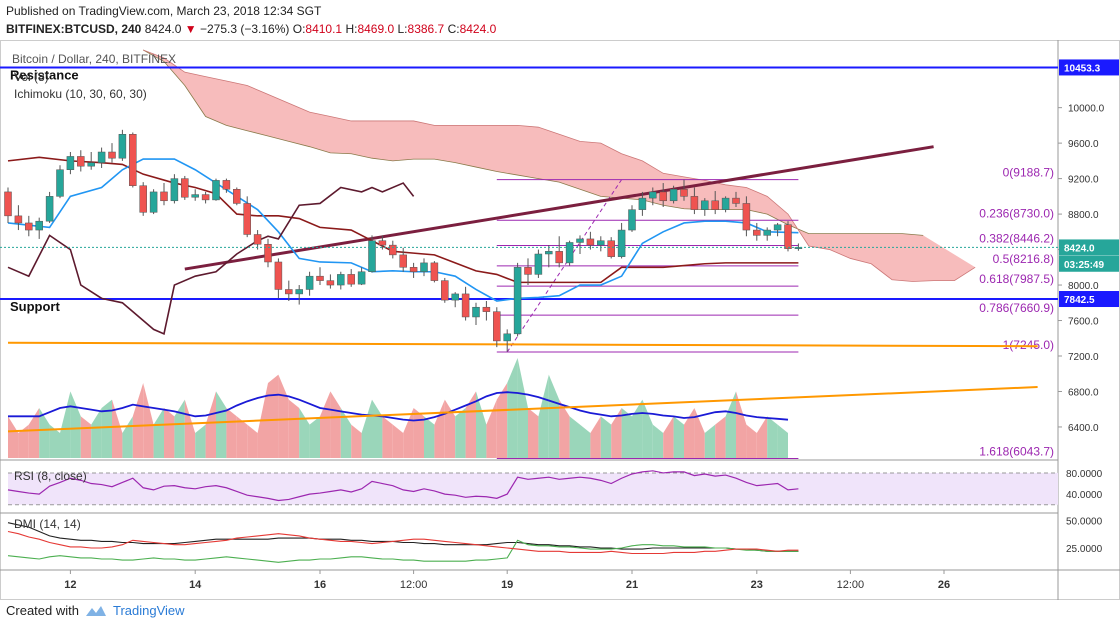  Describe the element at coordinates (1016, 452) in the screenshot. I see `fib-level-label: 1.618(6043.7)` at that location.